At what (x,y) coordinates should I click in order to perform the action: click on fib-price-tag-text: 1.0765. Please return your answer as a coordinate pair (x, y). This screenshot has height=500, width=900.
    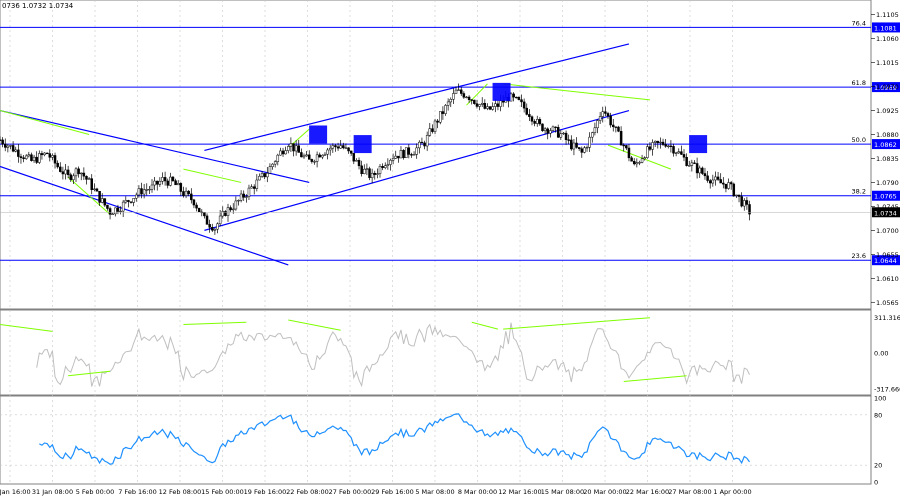
    Looking at the image, I should click on (885, 197).